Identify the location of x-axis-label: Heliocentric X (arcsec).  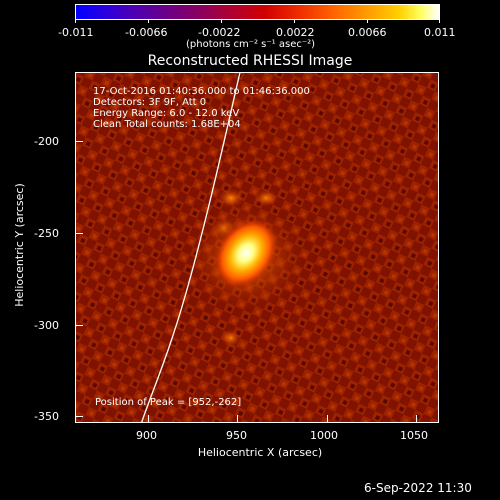
(260, 452).